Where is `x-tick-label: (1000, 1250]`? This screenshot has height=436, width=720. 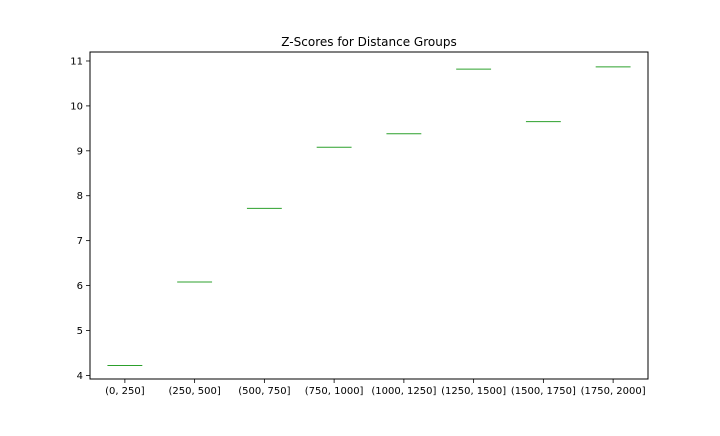
x-tick-label: (1000, 1250] is located at coordinates (403, 391).